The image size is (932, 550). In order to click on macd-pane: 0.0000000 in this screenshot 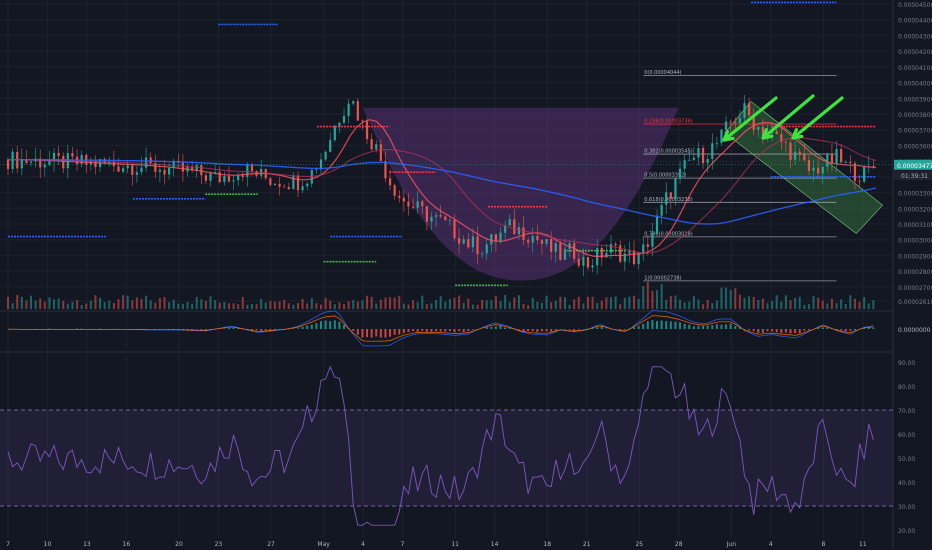, I will do `click(469, 328)`.